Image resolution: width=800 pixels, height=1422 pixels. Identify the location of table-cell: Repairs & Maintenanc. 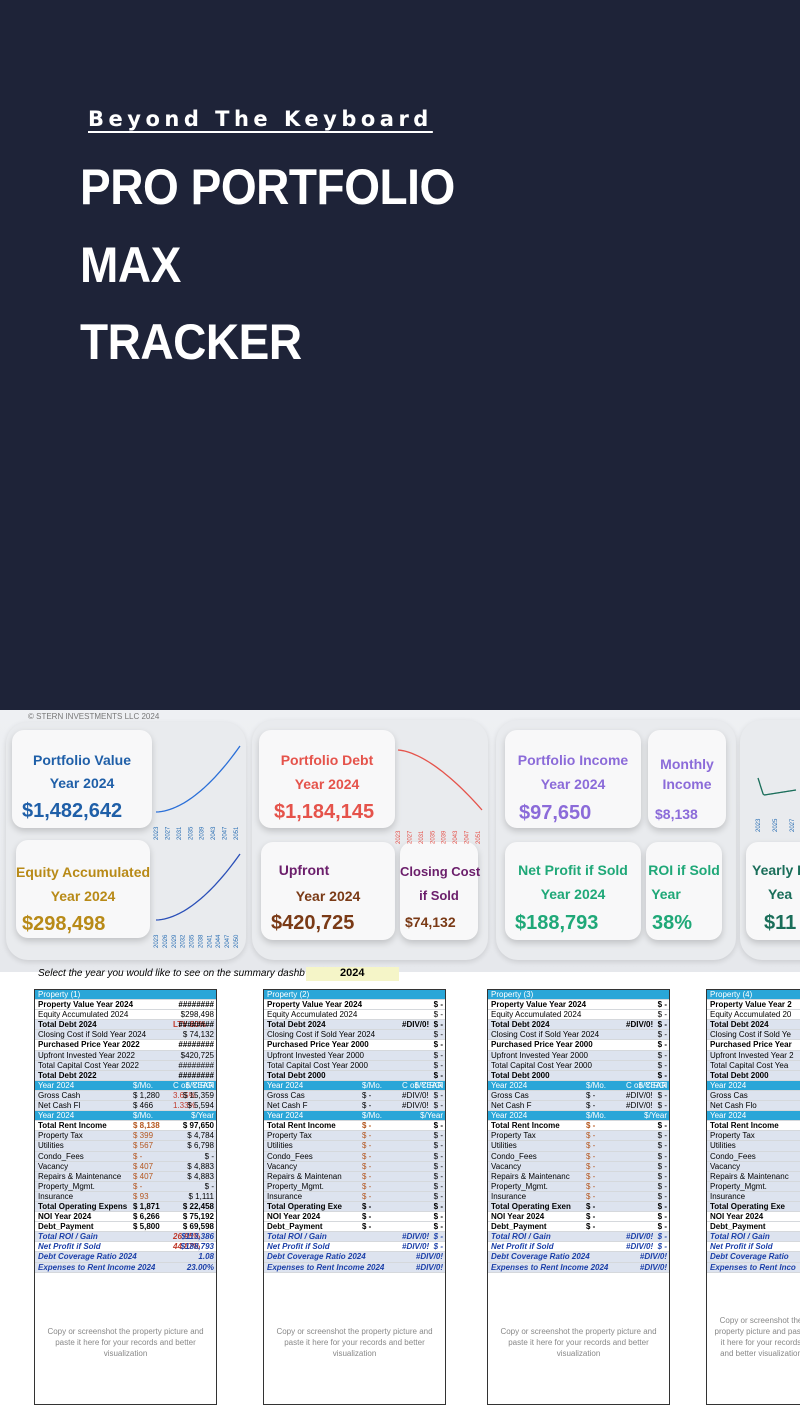
(749, 1176).